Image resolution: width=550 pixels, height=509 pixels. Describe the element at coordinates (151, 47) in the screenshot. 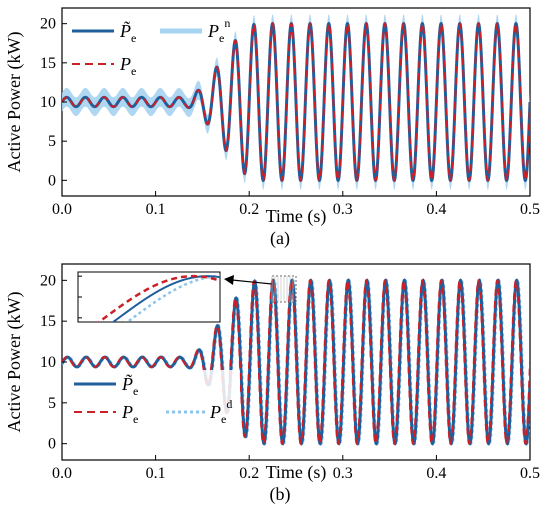

I see `legend-a: P̃e Pen Pe` at that location.